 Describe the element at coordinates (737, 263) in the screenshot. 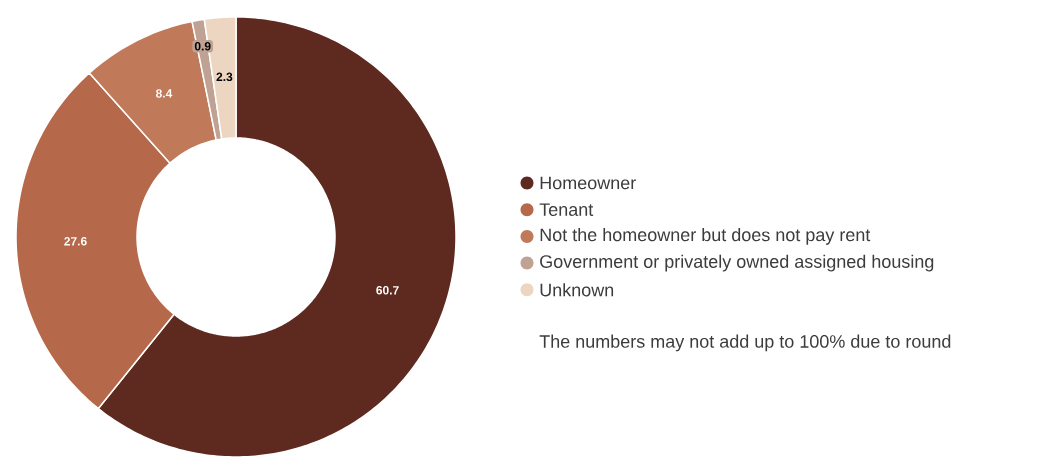

I see `legend-label: Government or privately owned assigned housing` at that location.